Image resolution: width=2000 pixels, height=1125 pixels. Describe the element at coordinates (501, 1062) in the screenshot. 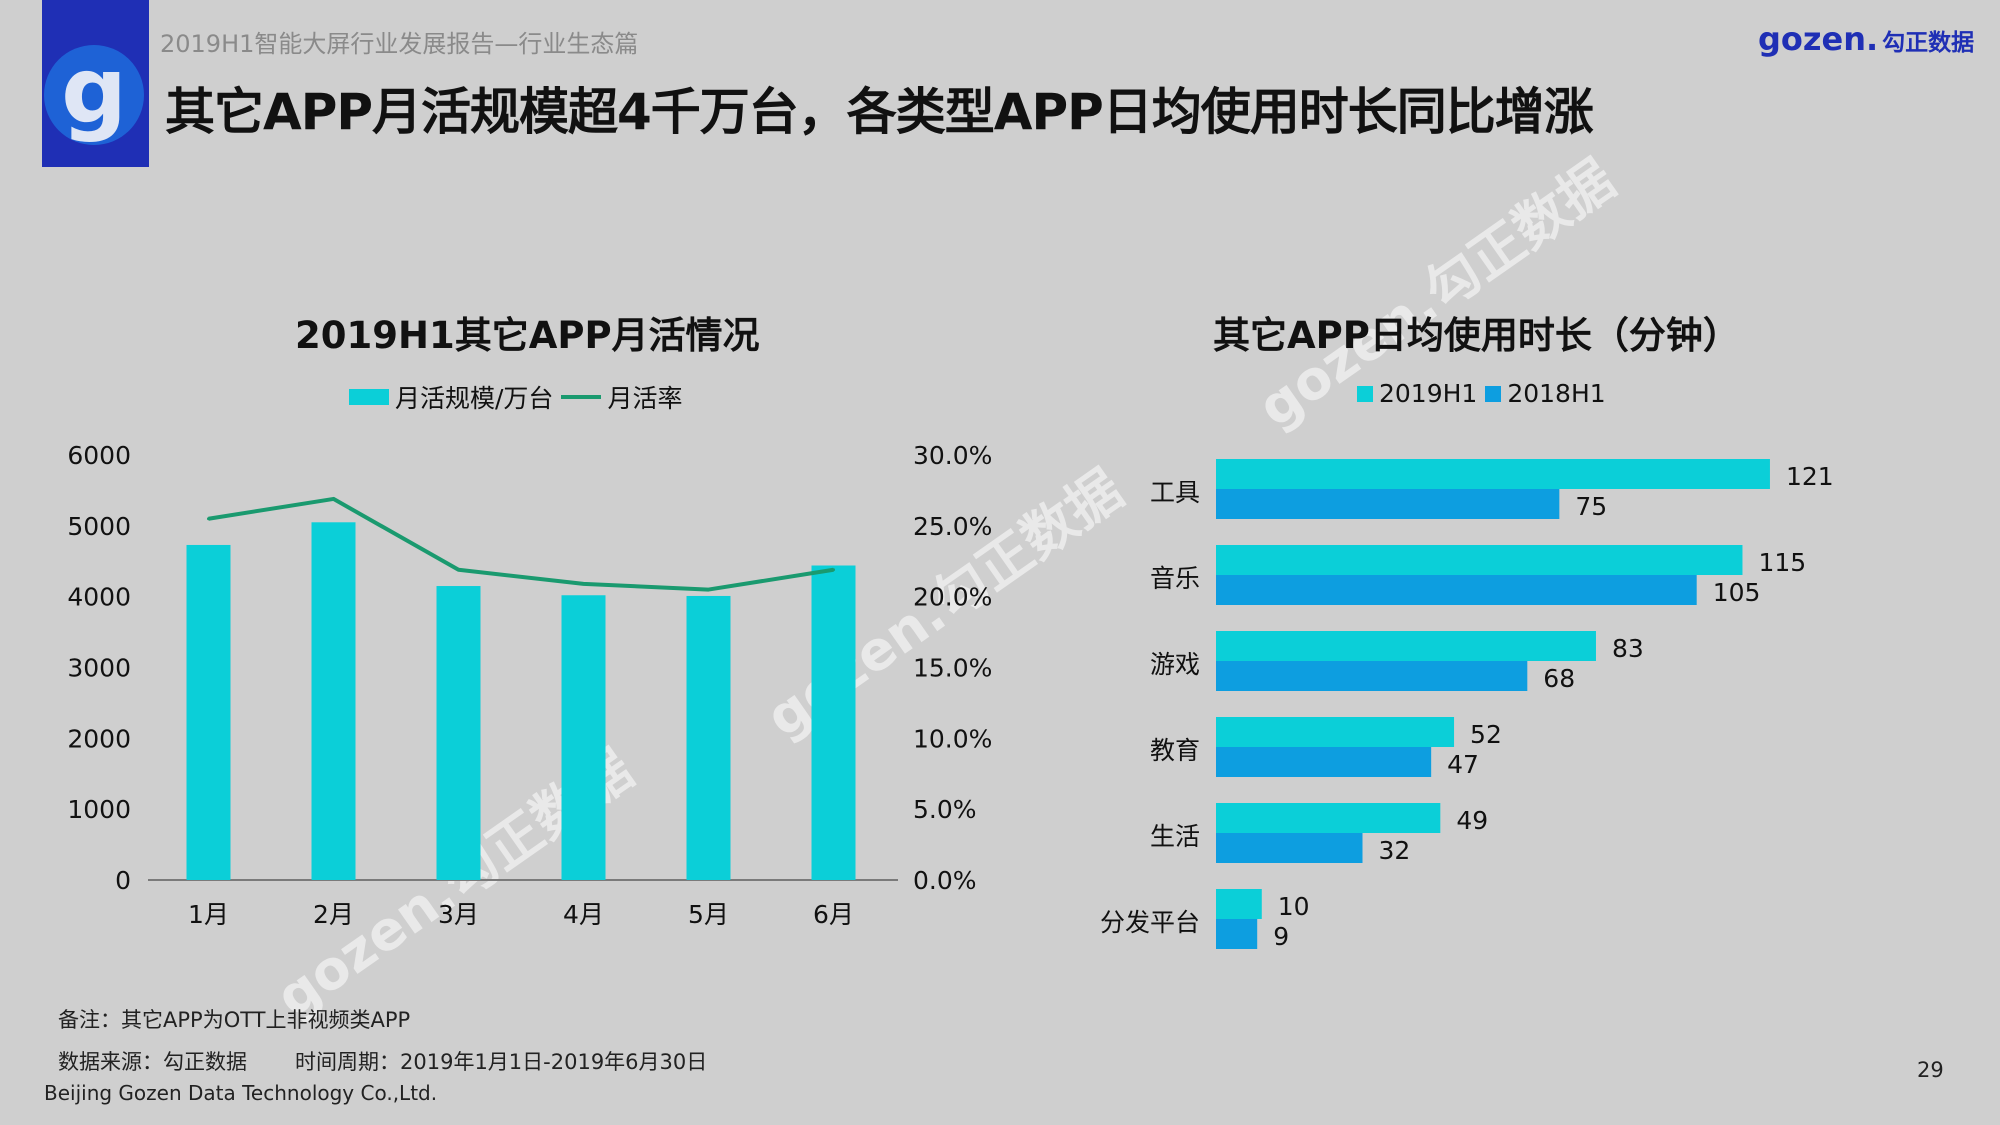

I see `footer-period: 时间周期：2019年1月1日-2019年6月30日` at that location.